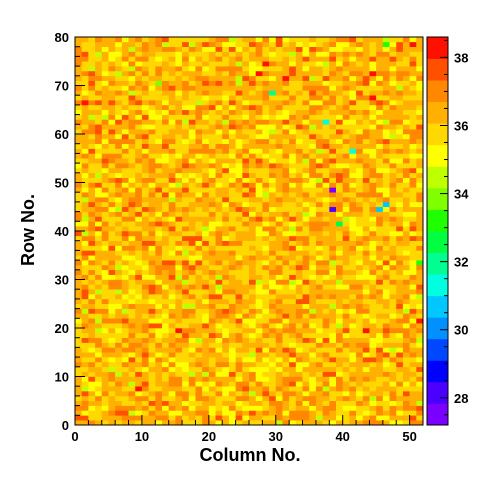 The height and width of the screenshot is (500, 500). Describe the element at coordinates (461, 57) in the screenshot. I see `colorbar-tick-label: 38` at that location.